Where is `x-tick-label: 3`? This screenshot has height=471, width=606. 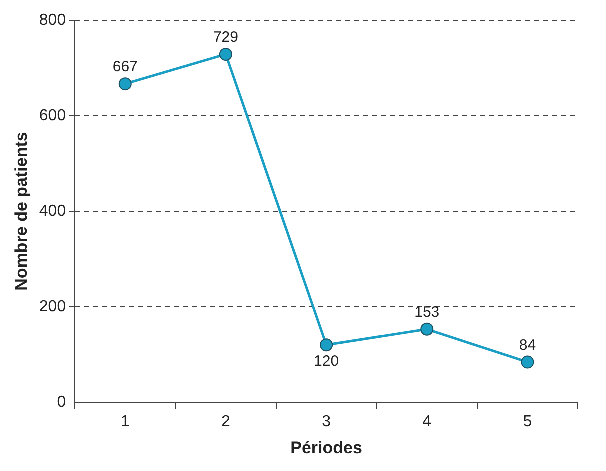 x-tick-label: 3 is located at coordinates (327, 421).